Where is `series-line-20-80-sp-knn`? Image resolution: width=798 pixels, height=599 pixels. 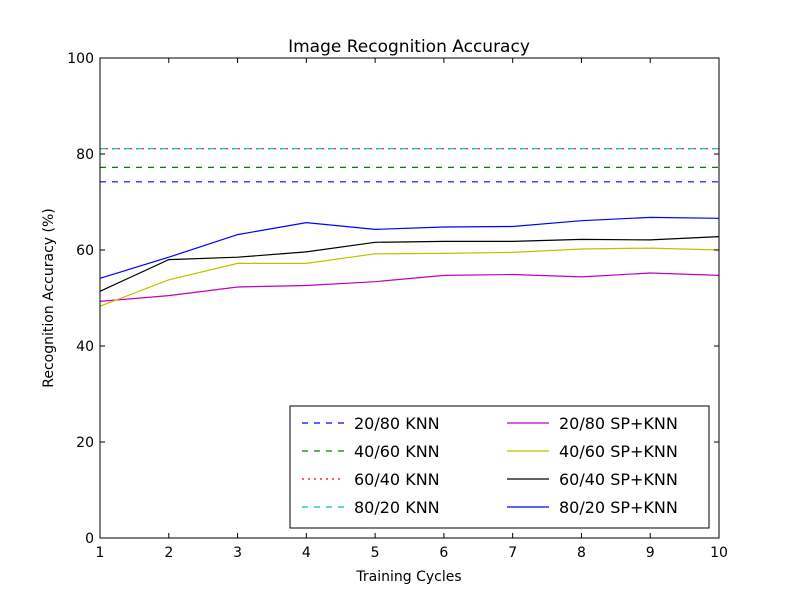
series-line-20-80-sp-knn is located at coordinates (409, 287).